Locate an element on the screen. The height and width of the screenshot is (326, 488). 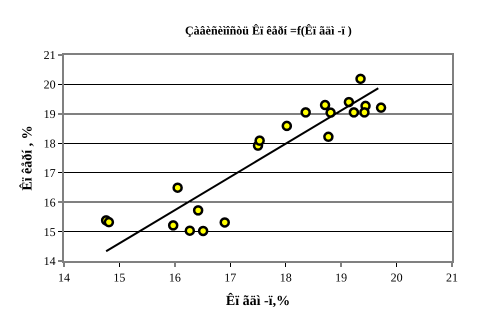
x-tick-label: 17 is located at coordinates (230, 277).